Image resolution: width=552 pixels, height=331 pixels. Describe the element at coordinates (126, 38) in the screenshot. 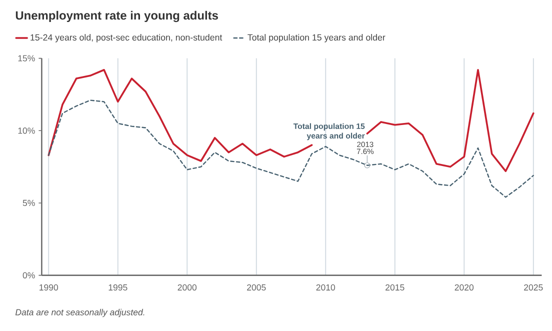

I see `legend-label: 15-24 years old, post-sec education, non-student` at that location.